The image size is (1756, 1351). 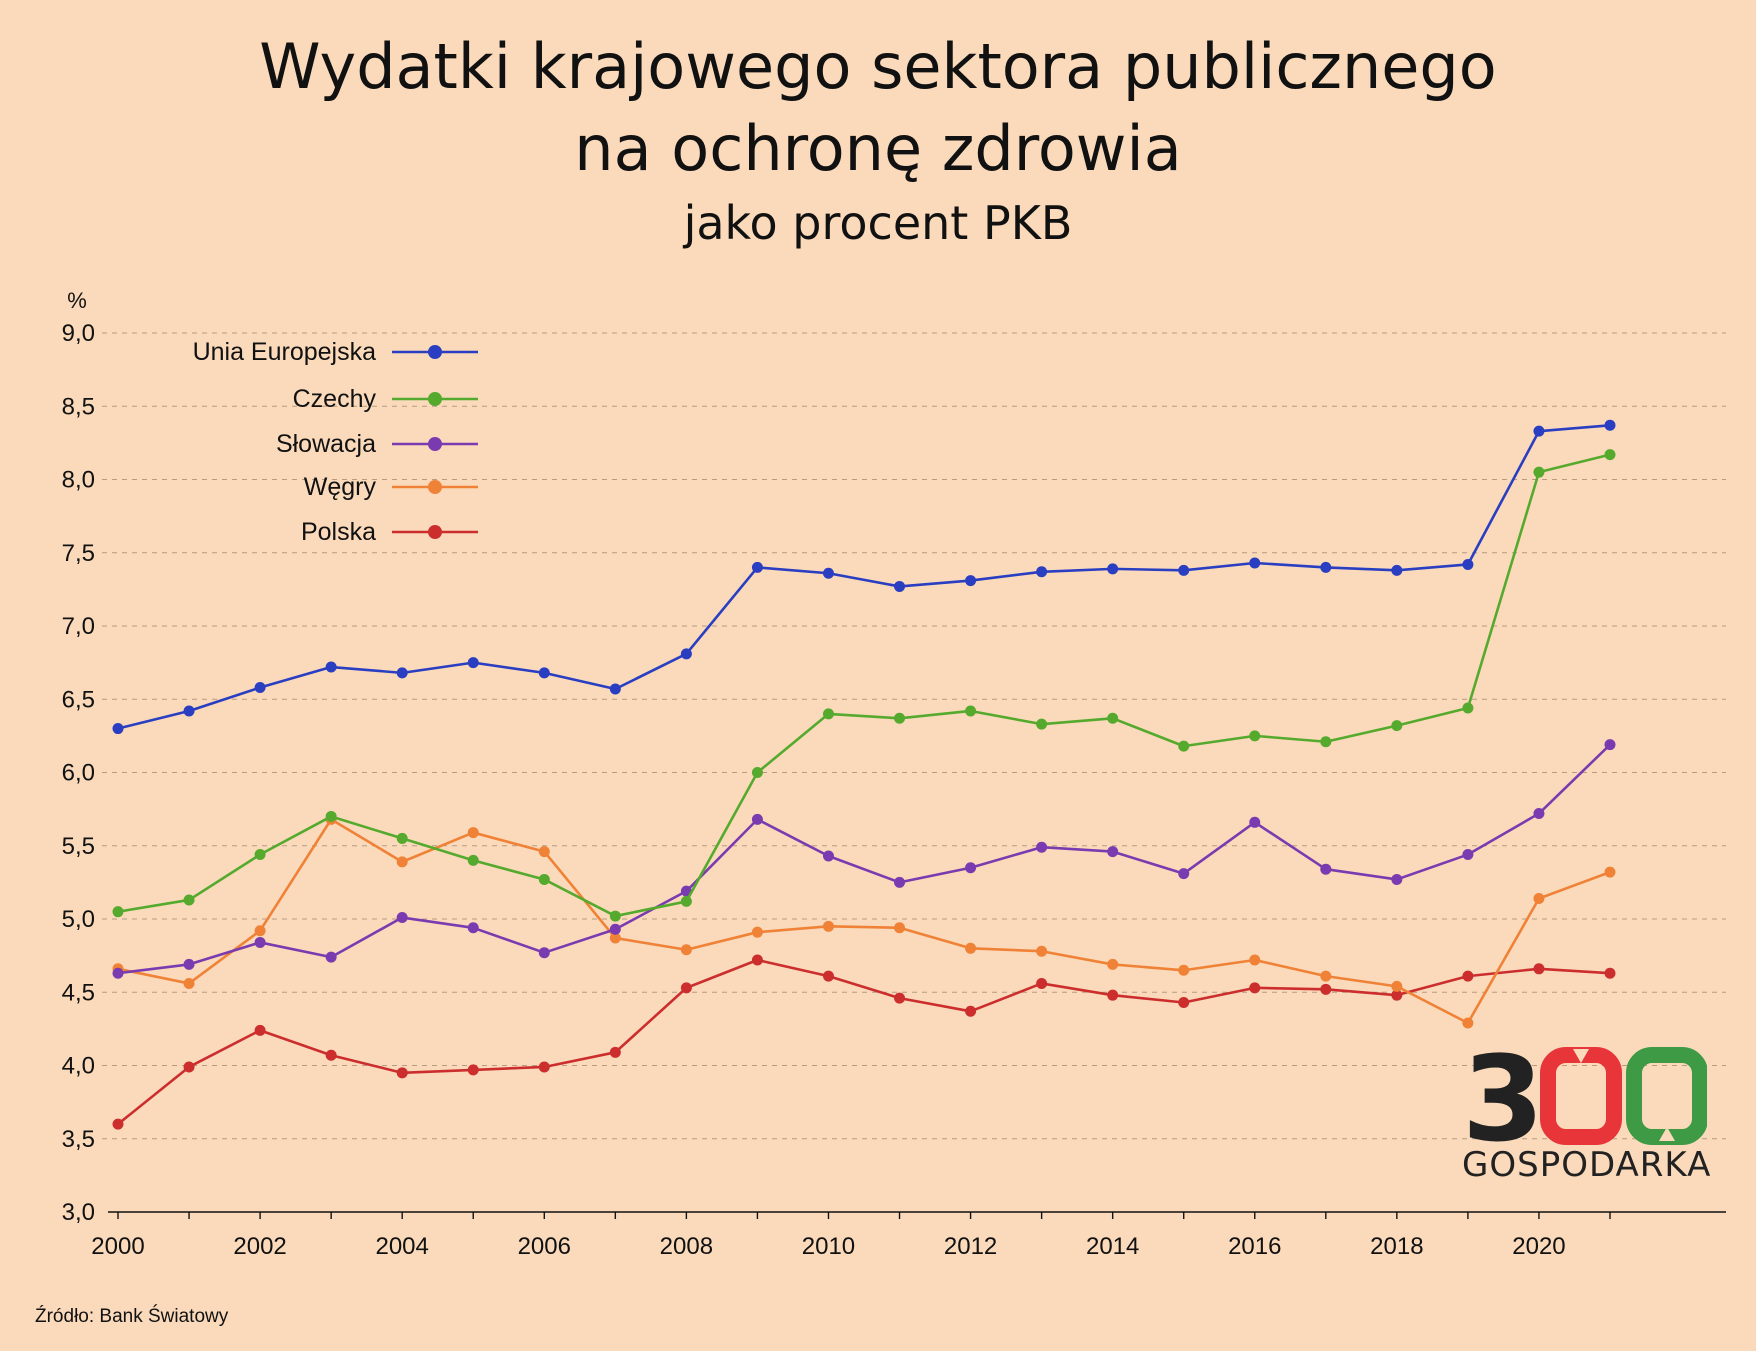 I want to click on x-tick-label: 2020, so click(x=1538, y=1246).